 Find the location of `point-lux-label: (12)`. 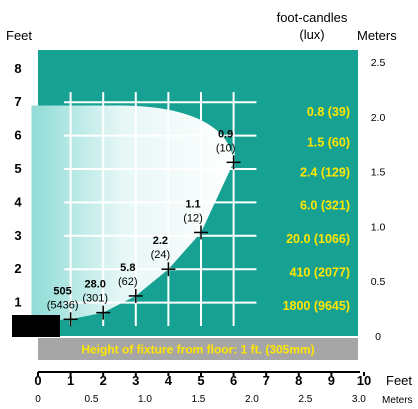

point-lux-label: (12) is located at coordinates (193, 218).